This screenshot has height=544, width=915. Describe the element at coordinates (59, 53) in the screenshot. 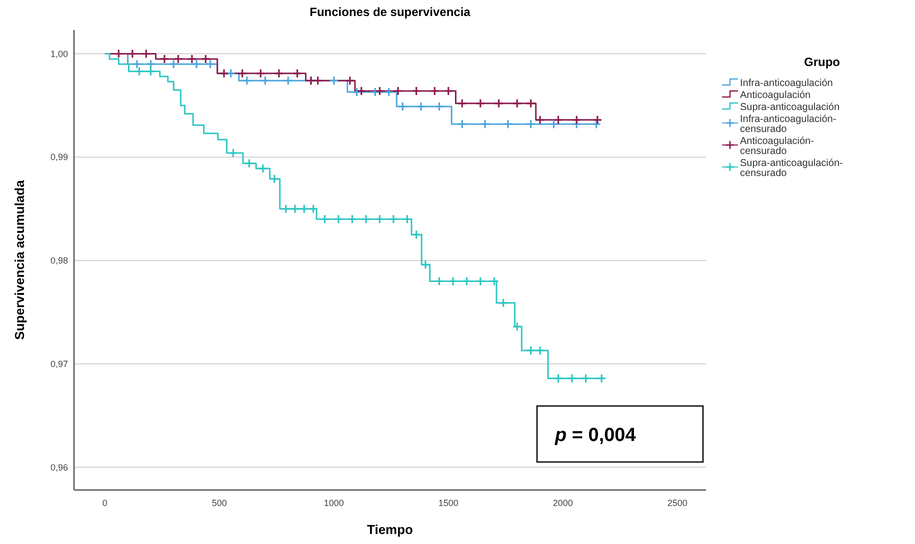

I see `y-tick-label: 1,00` at that location.